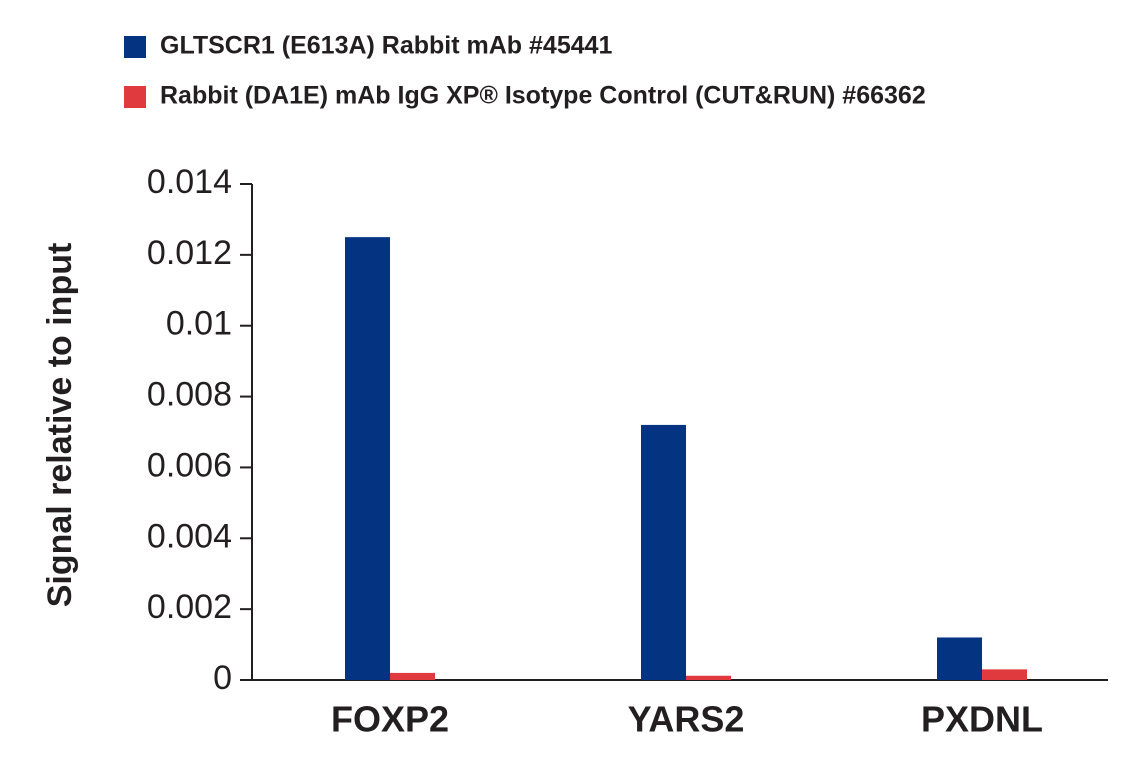 This screenshot has width=1141, height=768. Describe the element at coordinates (189, 182) in the screenshot. I see `y-tick-label: 0.014` at that location.